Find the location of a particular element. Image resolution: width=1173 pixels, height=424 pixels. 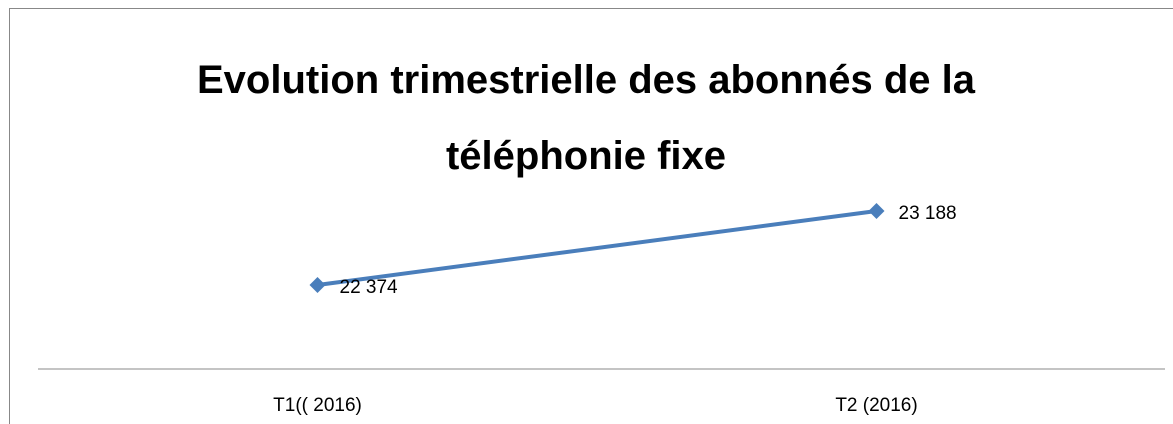

x-tick-label: T1(( 2016) is located at coordinates (317, 405).